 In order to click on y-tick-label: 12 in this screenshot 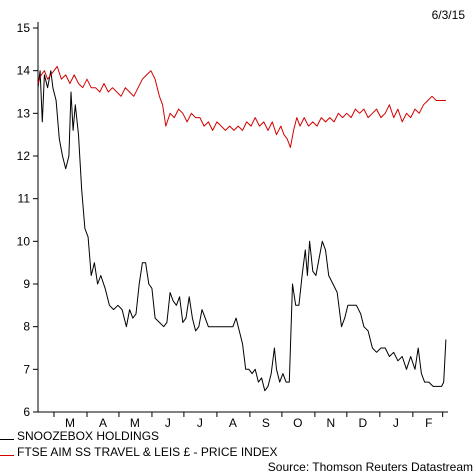, I will do `click(24, 156)`.